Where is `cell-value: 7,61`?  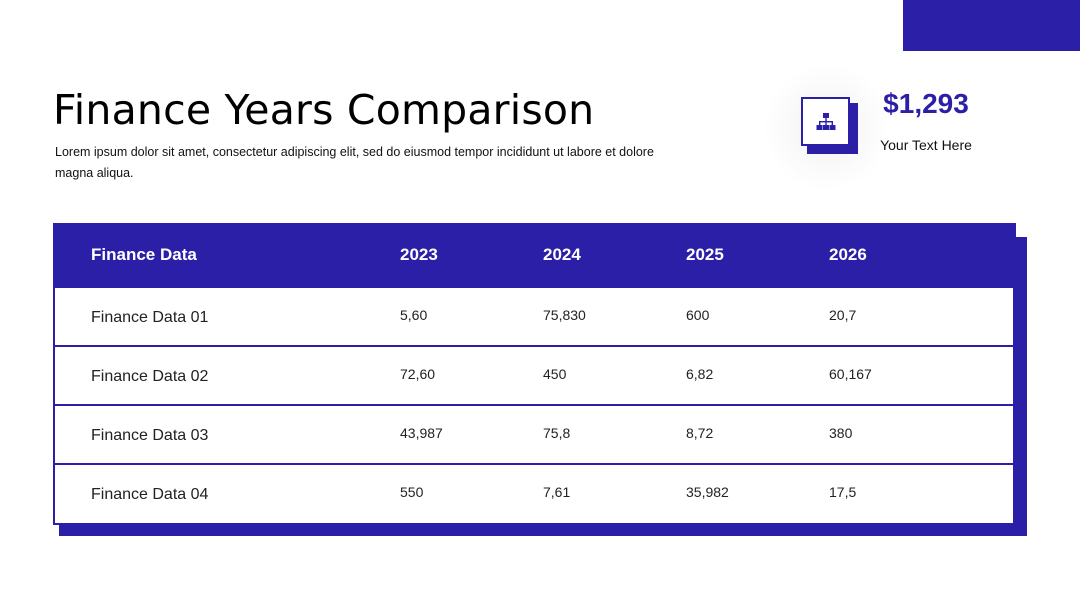 cell-value: 7,61 is located at coordinates (557, 492).